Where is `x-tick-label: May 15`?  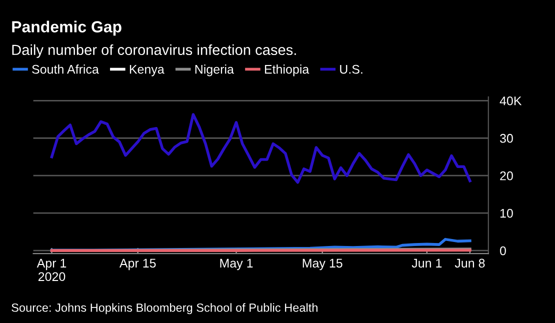 x-tick-label: May 15 is located at coordinates (322, 264).